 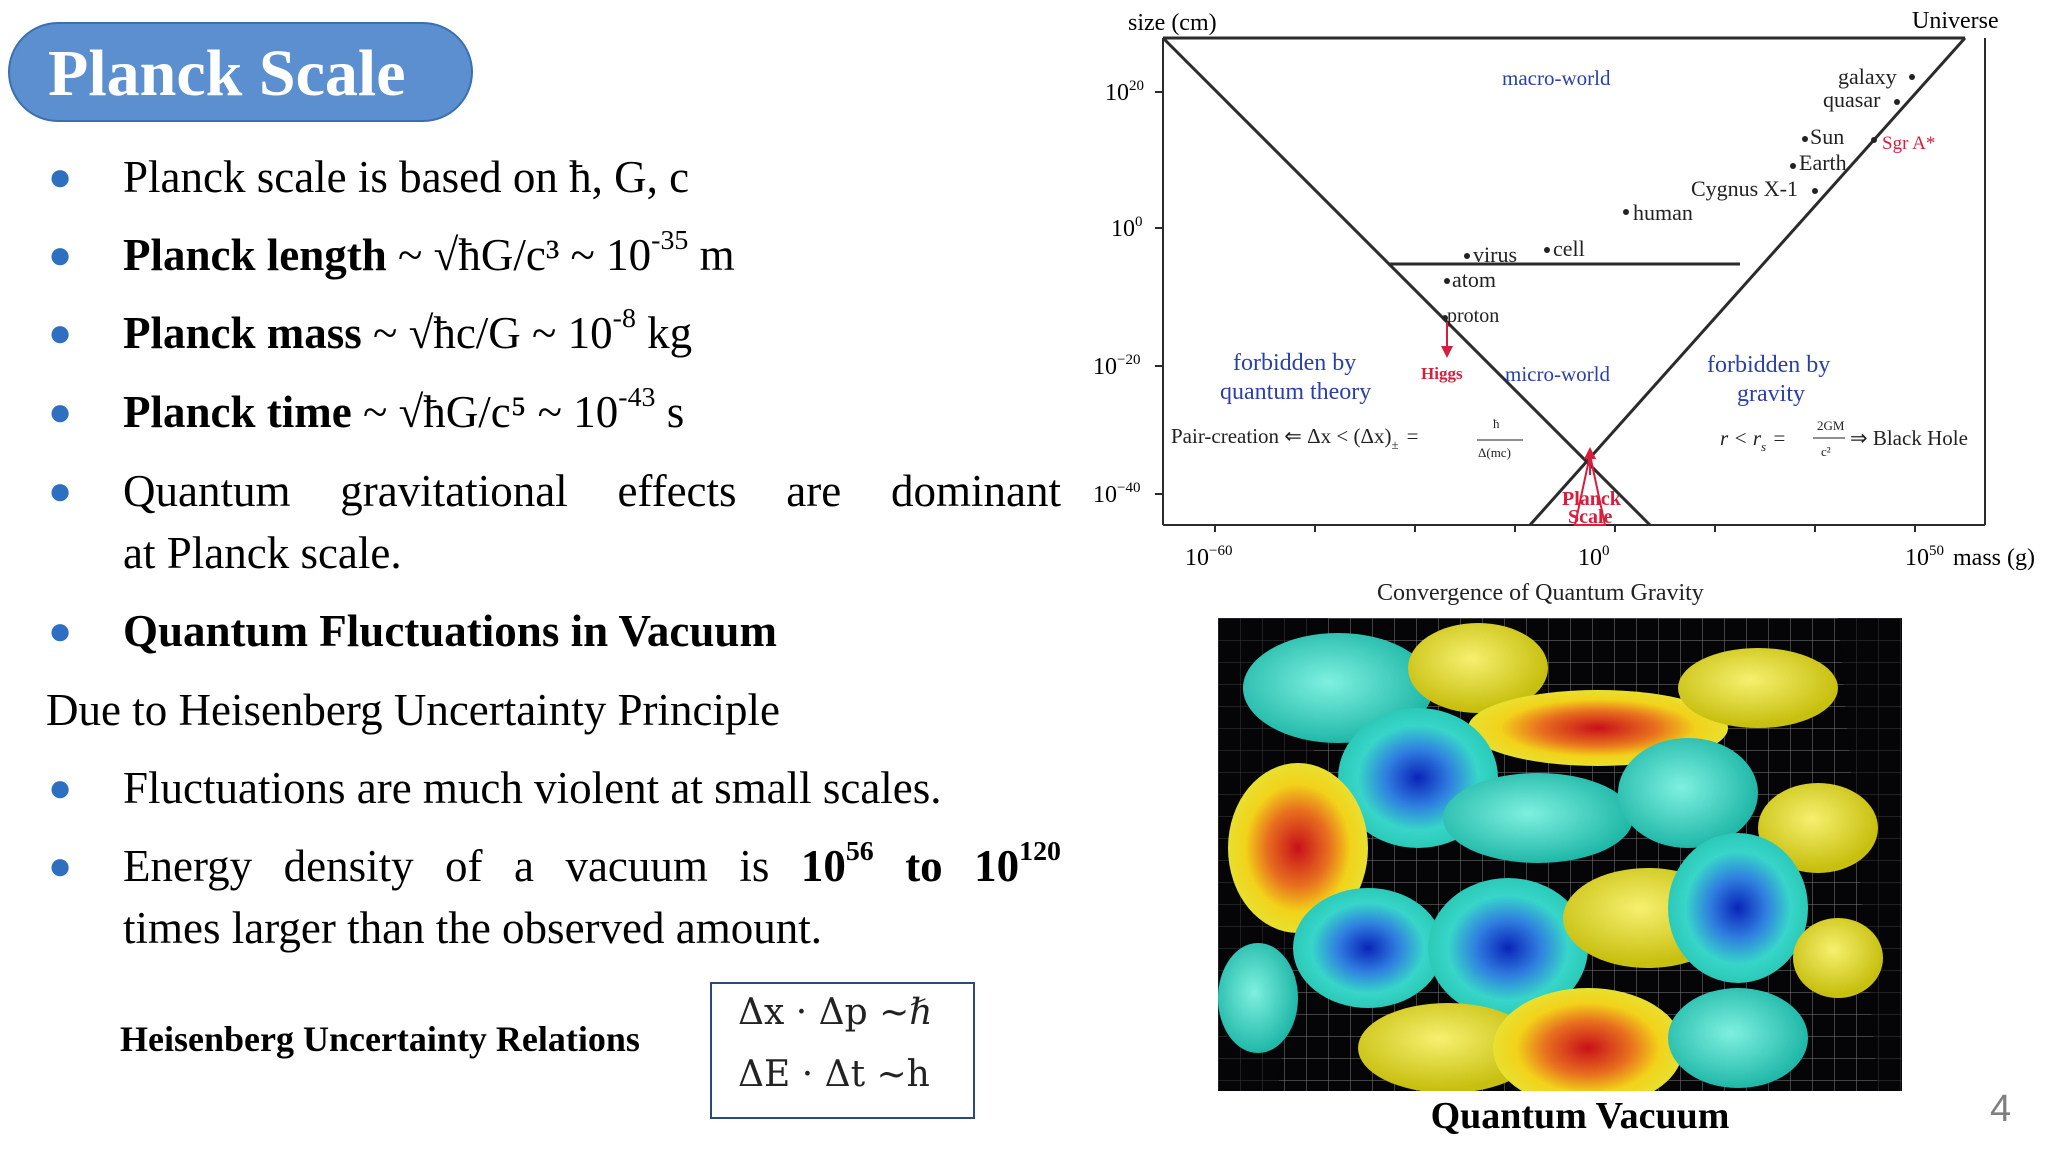 What do you see at coordinates (842, 1050) in the screenshot?
I see `relations-box: Δx · Δp ~ℏ ΔE · Δt ~h` at bounding box center [842, 1050].